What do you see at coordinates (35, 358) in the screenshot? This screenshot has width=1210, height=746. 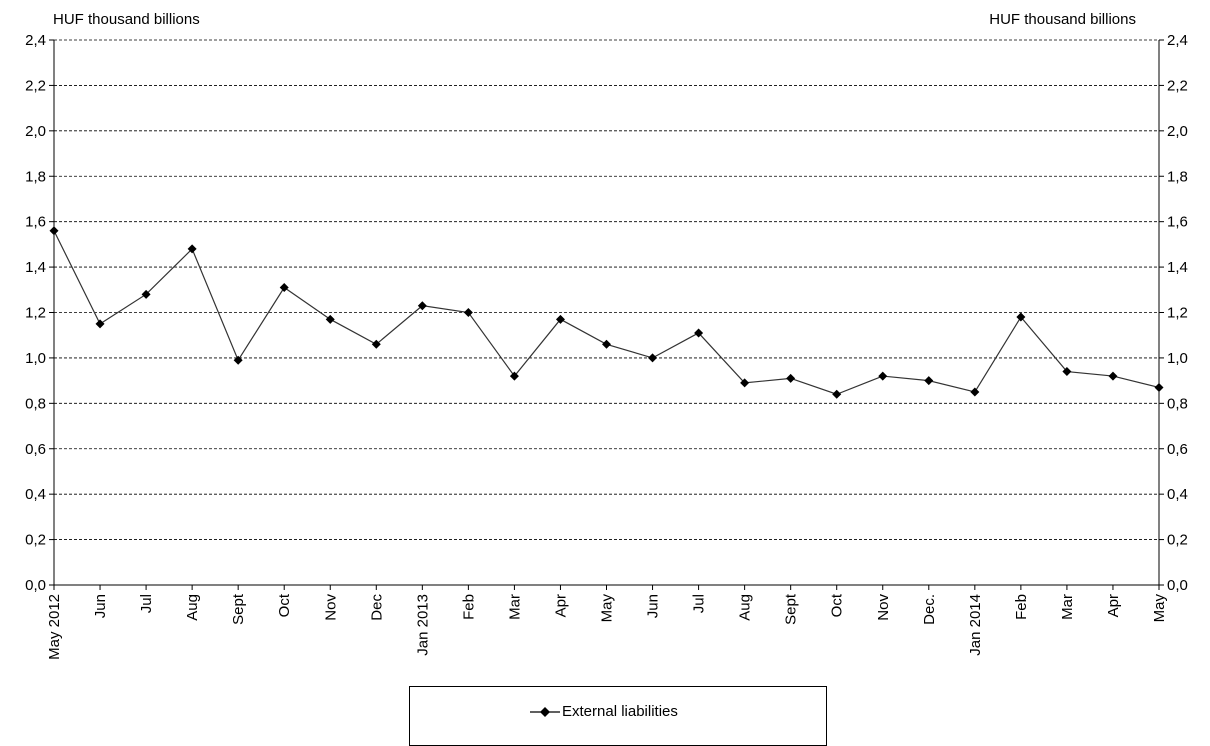 I see `y-tick-label-left: 1,0` at bounding box center [35, 358].